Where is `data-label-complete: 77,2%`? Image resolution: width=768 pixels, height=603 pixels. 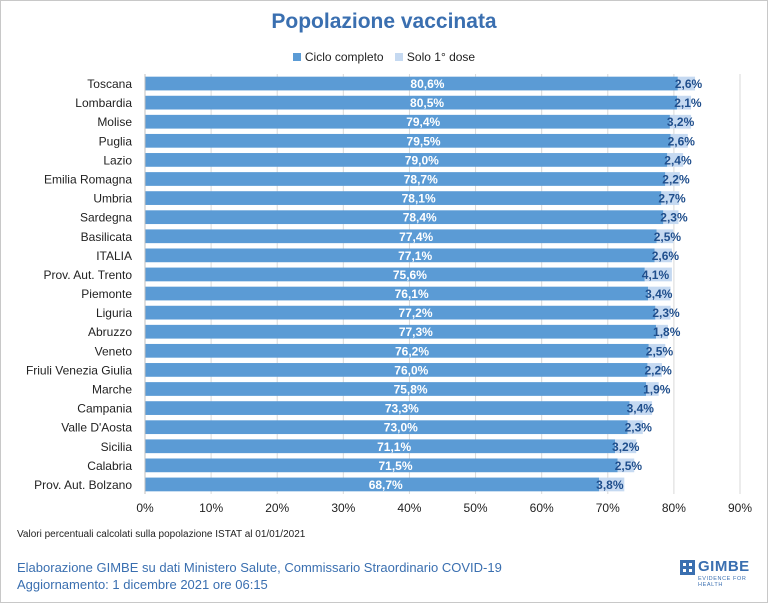 data-label-complete: 77,2% is located at coordinates (415, 313).